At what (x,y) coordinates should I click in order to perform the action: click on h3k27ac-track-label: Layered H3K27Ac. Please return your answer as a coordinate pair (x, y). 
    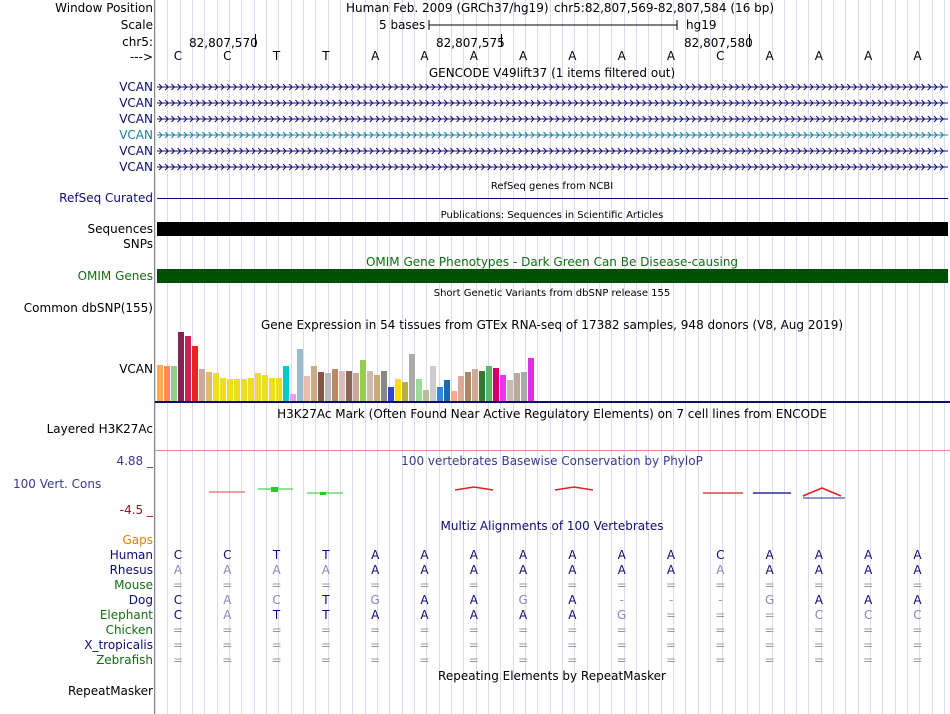
    Looking at the image, I should click on (99, 429).